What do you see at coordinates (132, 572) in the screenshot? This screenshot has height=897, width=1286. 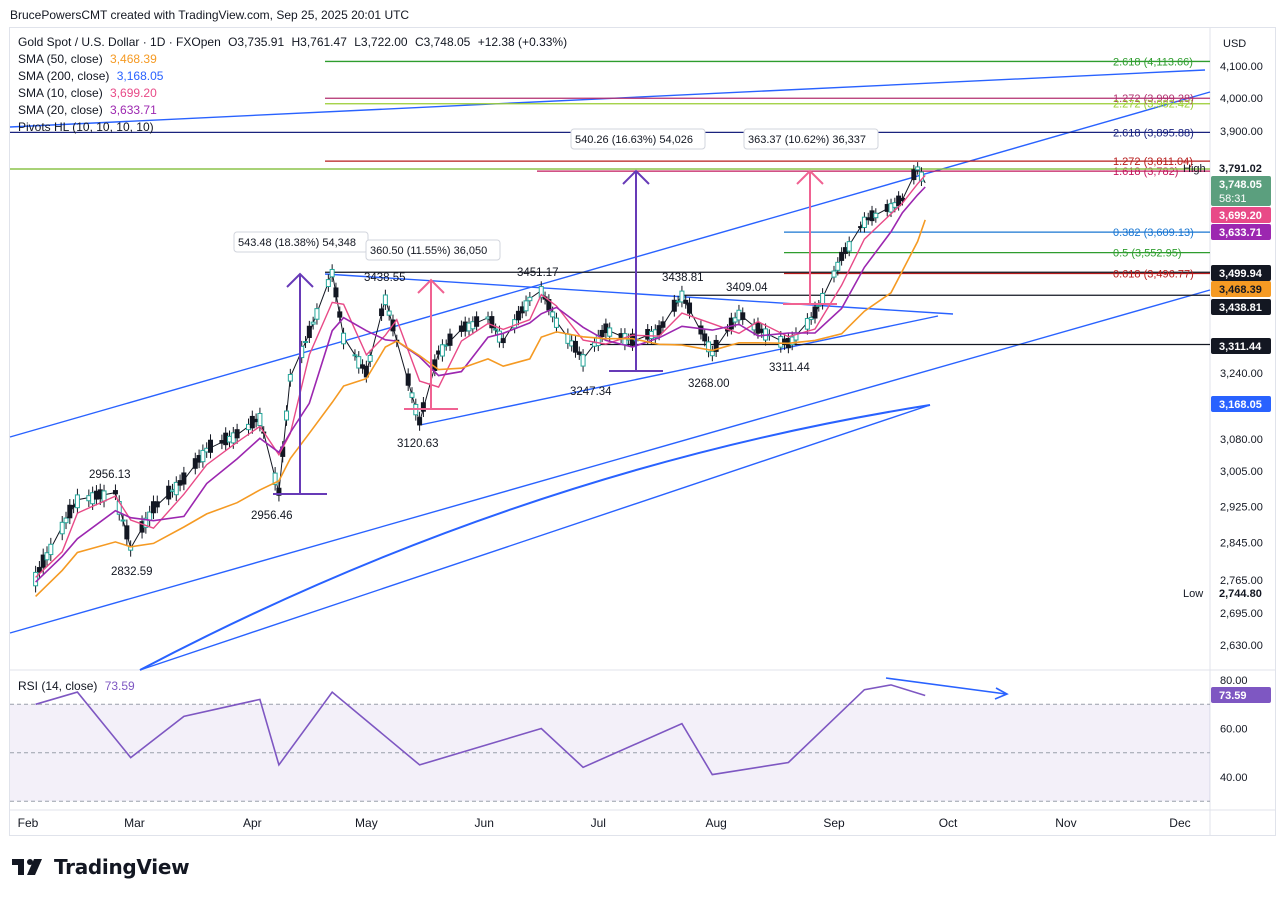 I see `pivot-label: 2832.59` at bounding box center [132, 572].